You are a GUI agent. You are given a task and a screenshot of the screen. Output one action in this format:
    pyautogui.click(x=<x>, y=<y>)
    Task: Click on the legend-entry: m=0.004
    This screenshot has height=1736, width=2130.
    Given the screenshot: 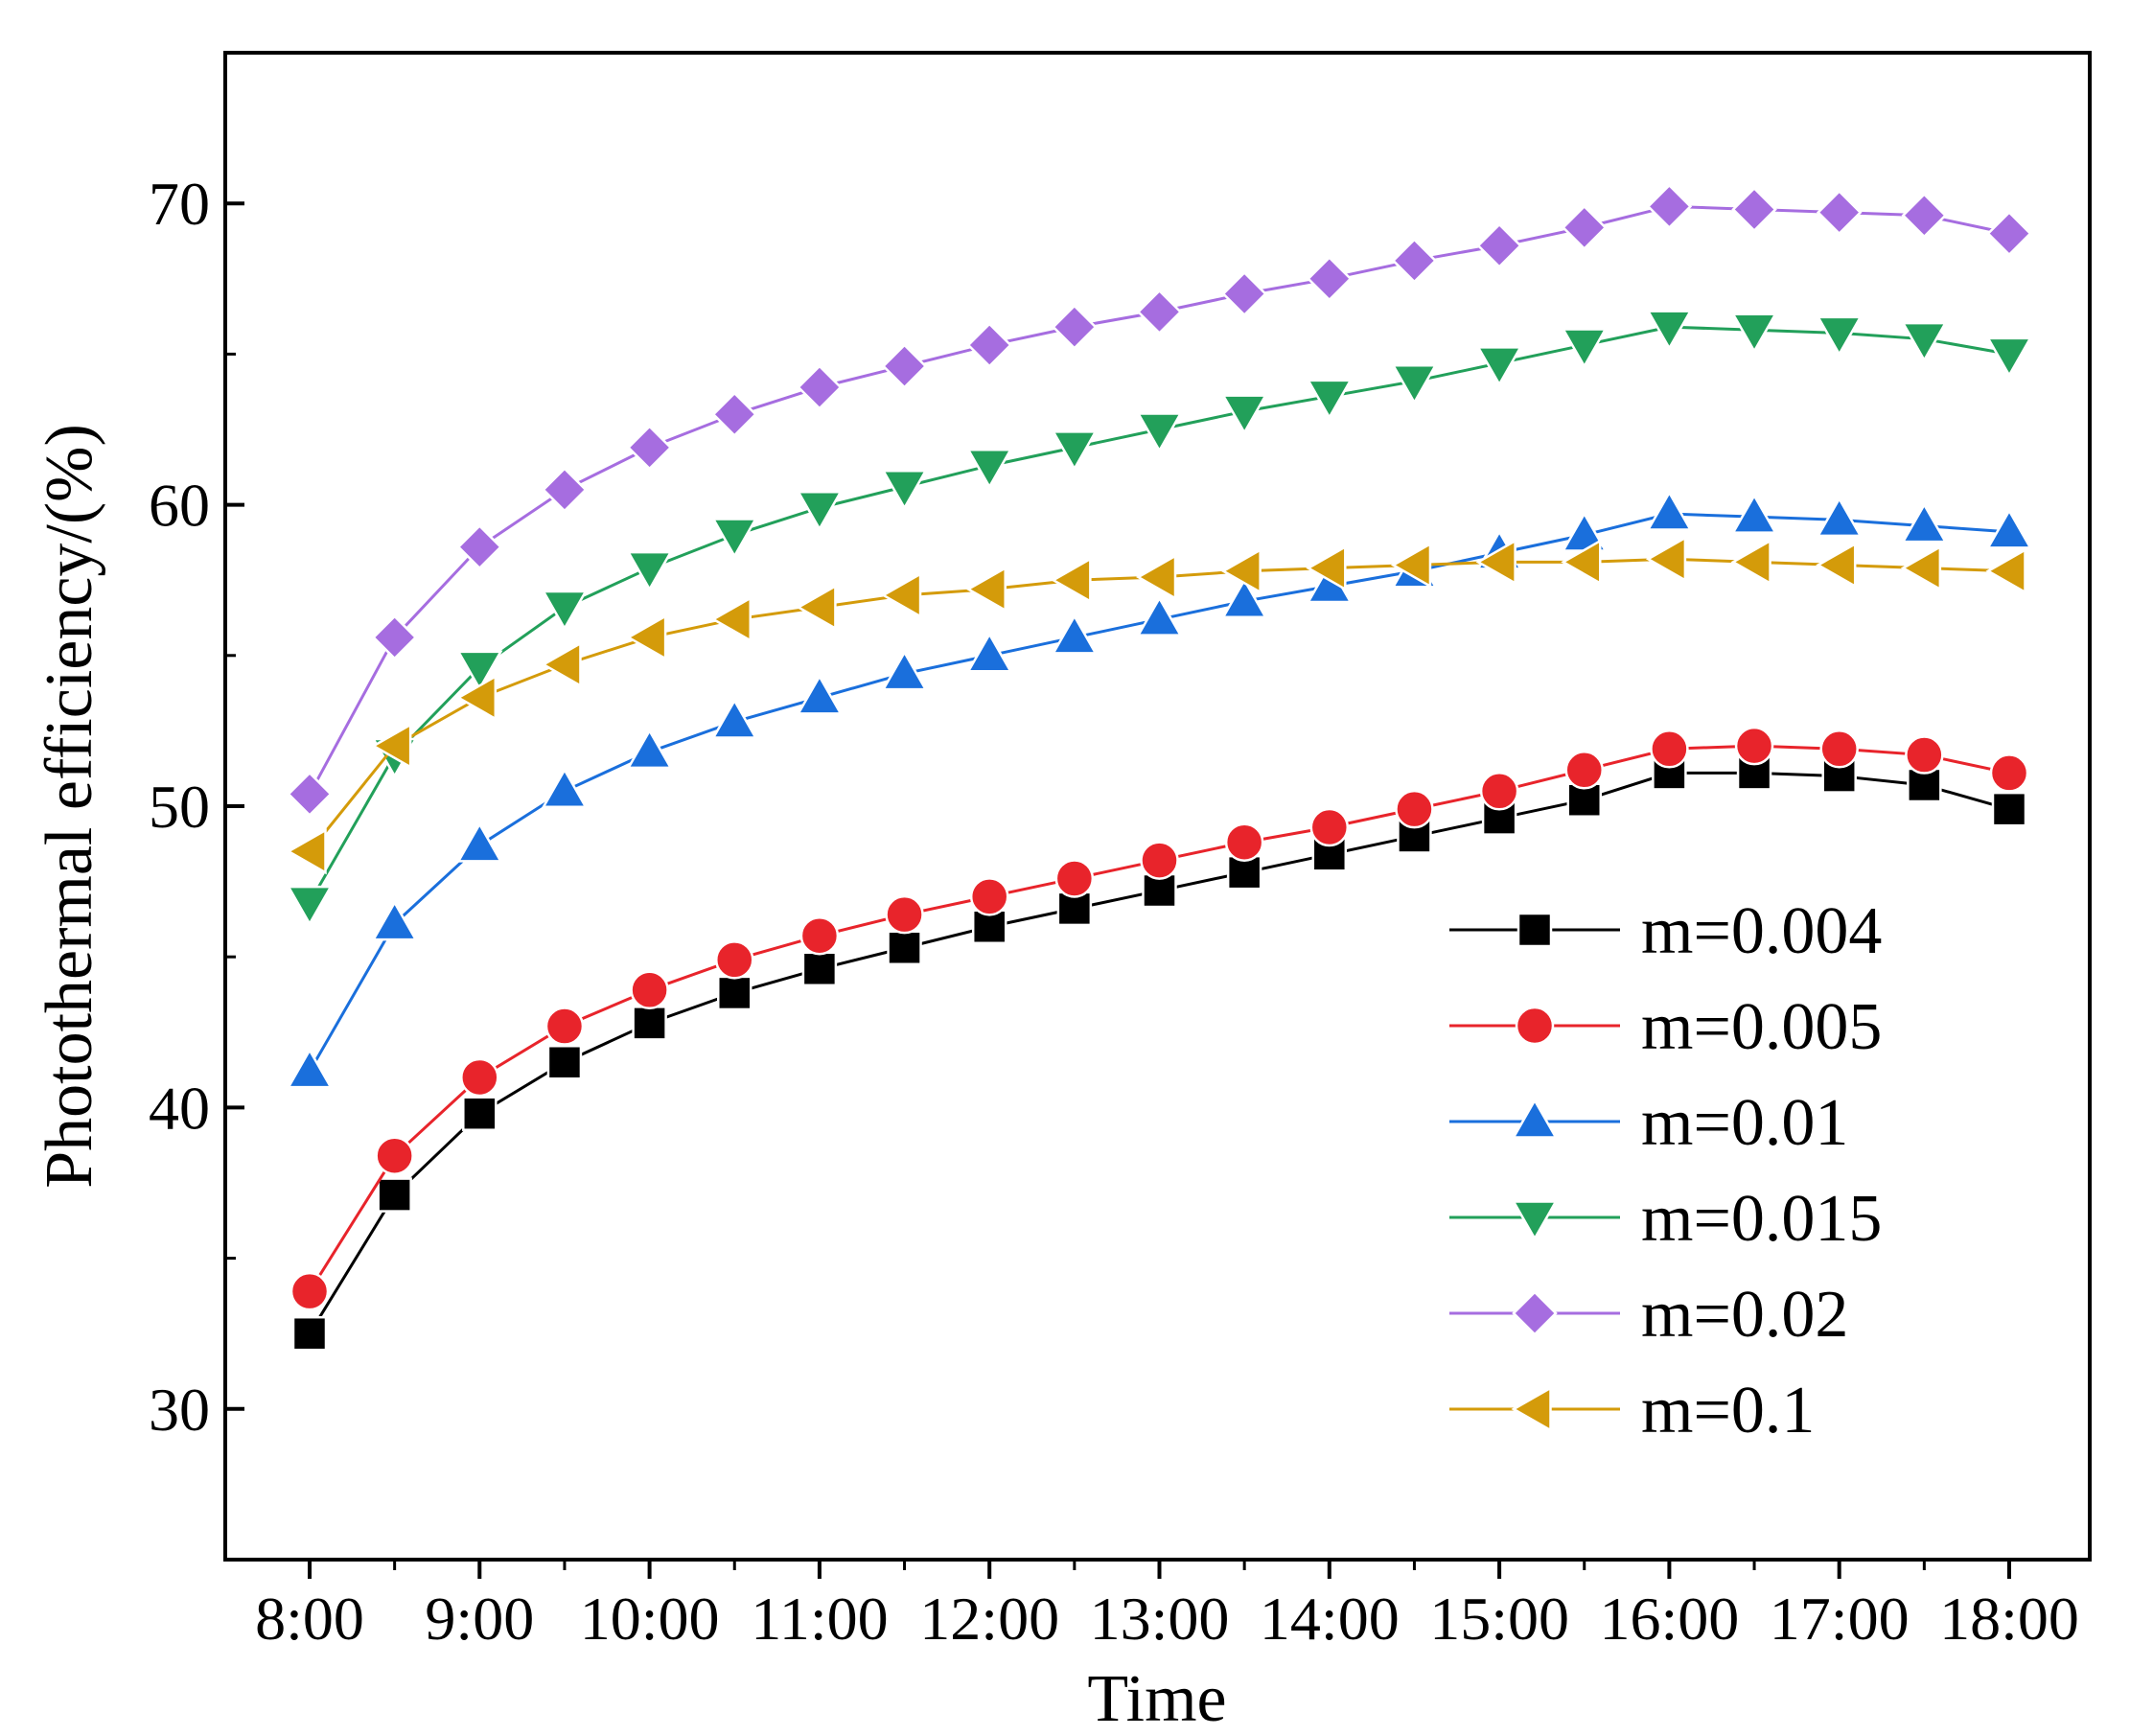 What is the action you would take?
    pyautogui.click(x=1666, y=931)
    